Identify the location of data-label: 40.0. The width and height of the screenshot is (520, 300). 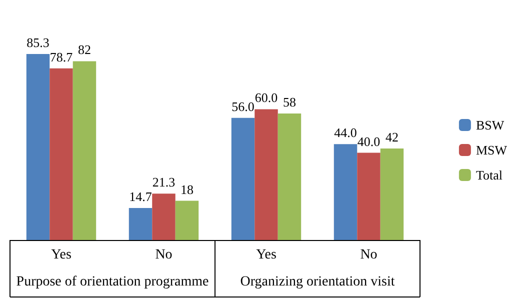
(368, 141).